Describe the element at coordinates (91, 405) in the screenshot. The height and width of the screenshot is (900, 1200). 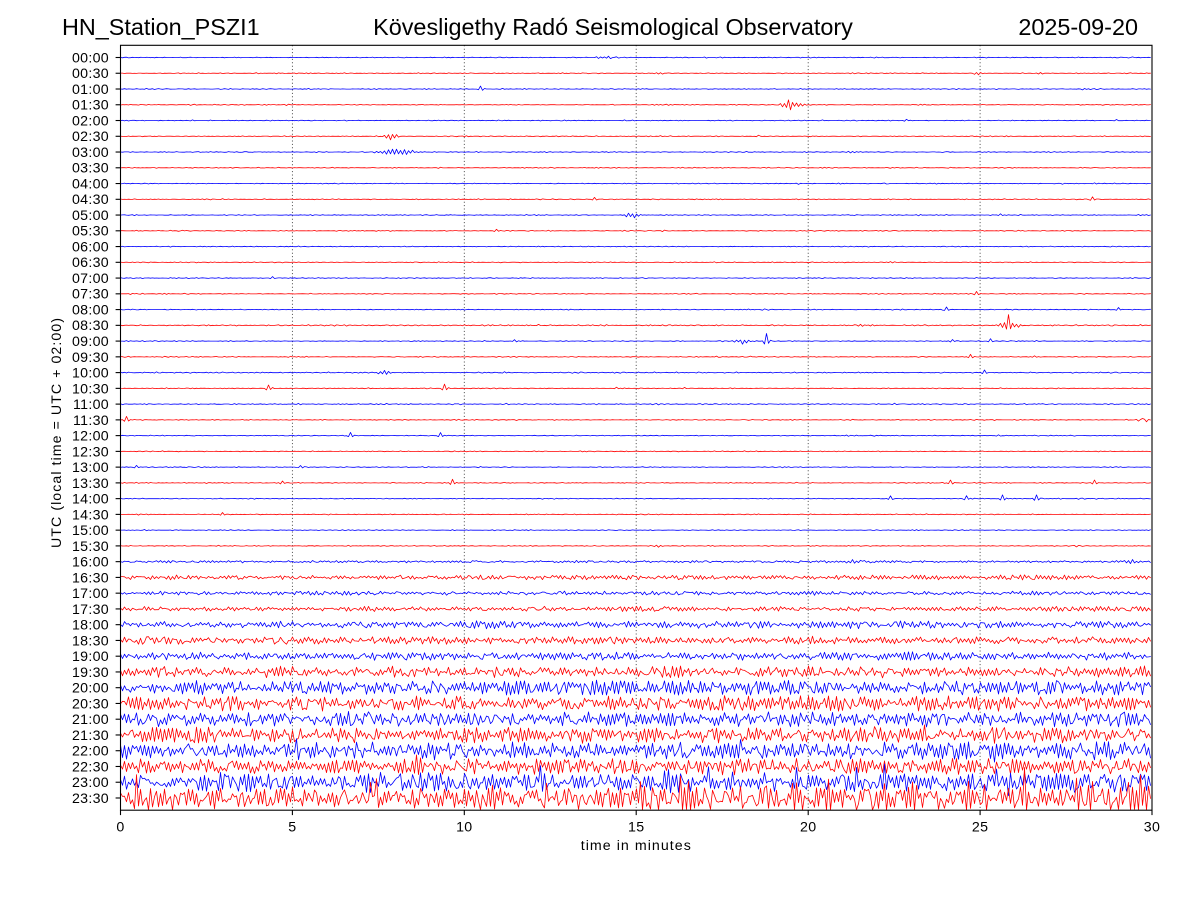
I see `svg-text: 11:00` at that location.